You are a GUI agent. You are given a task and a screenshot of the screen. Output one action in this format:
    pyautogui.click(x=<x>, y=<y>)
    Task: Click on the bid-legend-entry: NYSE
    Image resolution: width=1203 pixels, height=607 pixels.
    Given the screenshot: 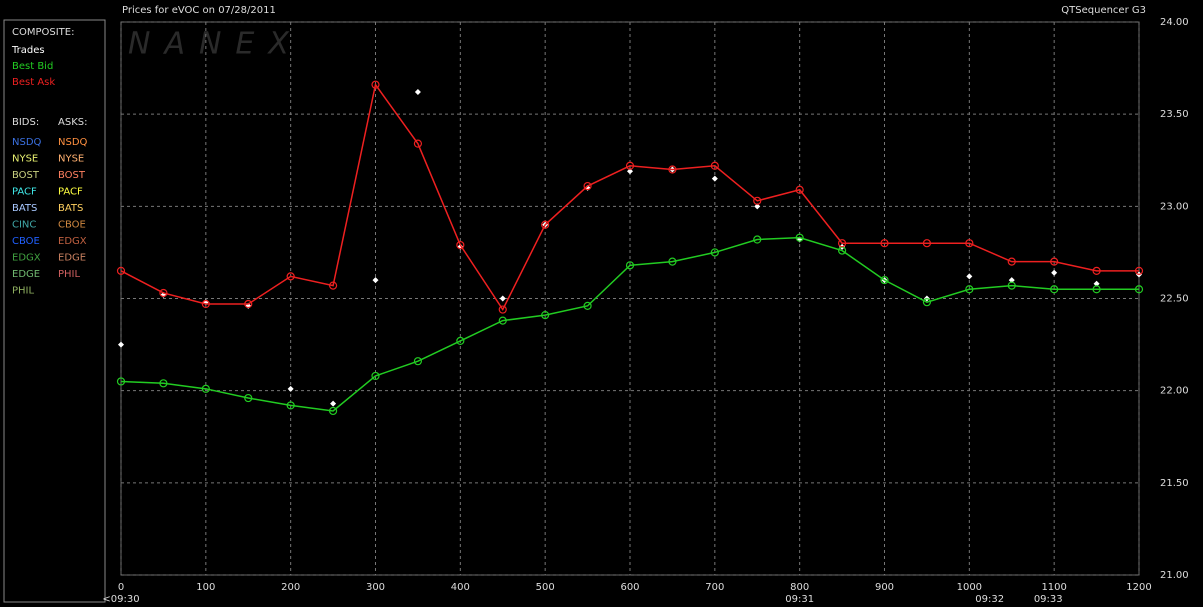 What is the action you would take?
    pyautogui.click(x=25, y=159)
    